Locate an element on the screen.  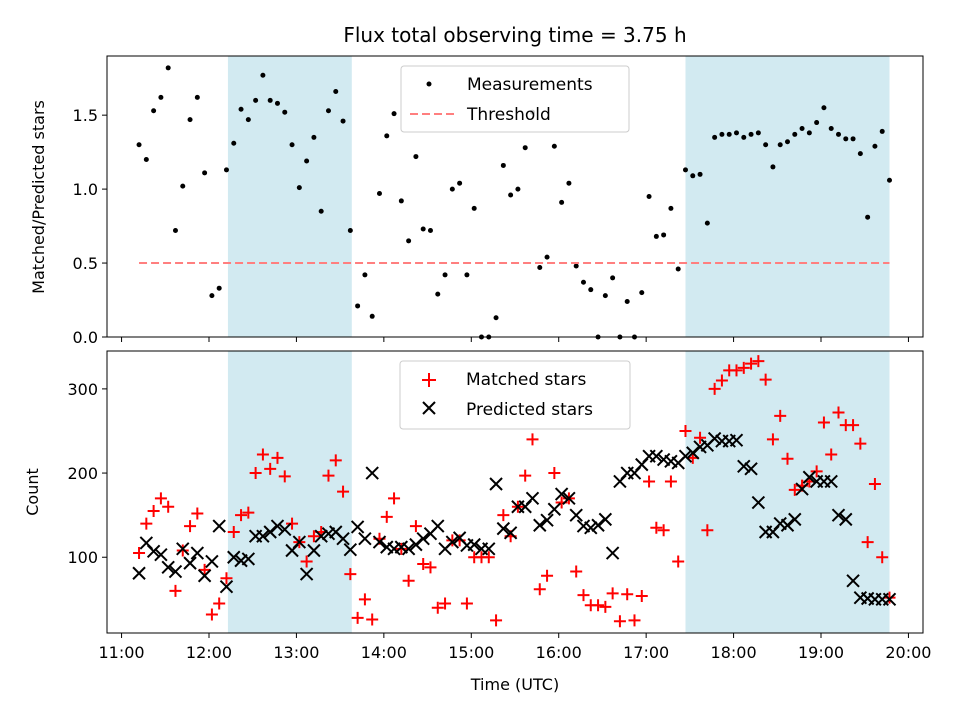
top-legend-box is located at coordinates (515, 99).